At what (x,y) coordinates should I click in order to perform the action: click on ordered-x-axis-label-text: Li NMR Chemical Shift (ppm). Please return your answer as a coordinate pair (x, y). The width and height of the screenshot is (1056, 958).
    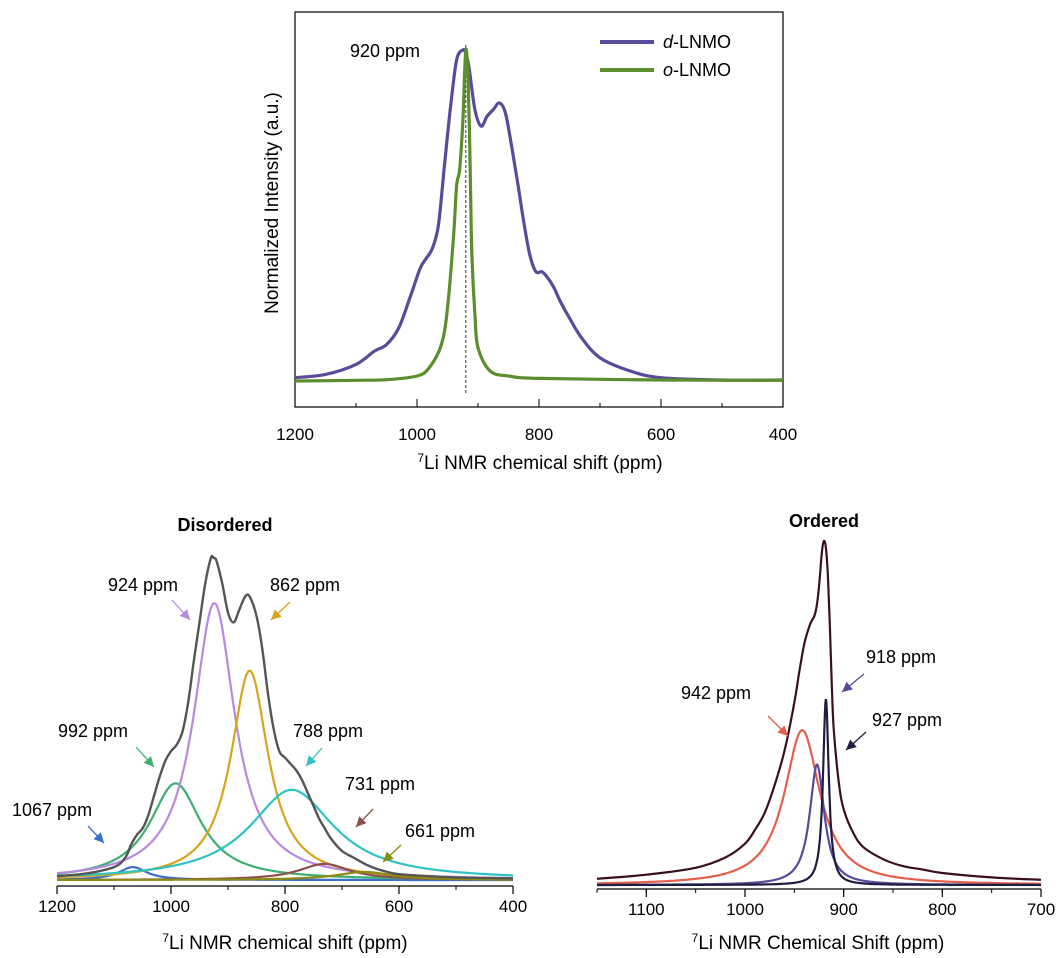
    Looking at the image, I should click on (821, 943).